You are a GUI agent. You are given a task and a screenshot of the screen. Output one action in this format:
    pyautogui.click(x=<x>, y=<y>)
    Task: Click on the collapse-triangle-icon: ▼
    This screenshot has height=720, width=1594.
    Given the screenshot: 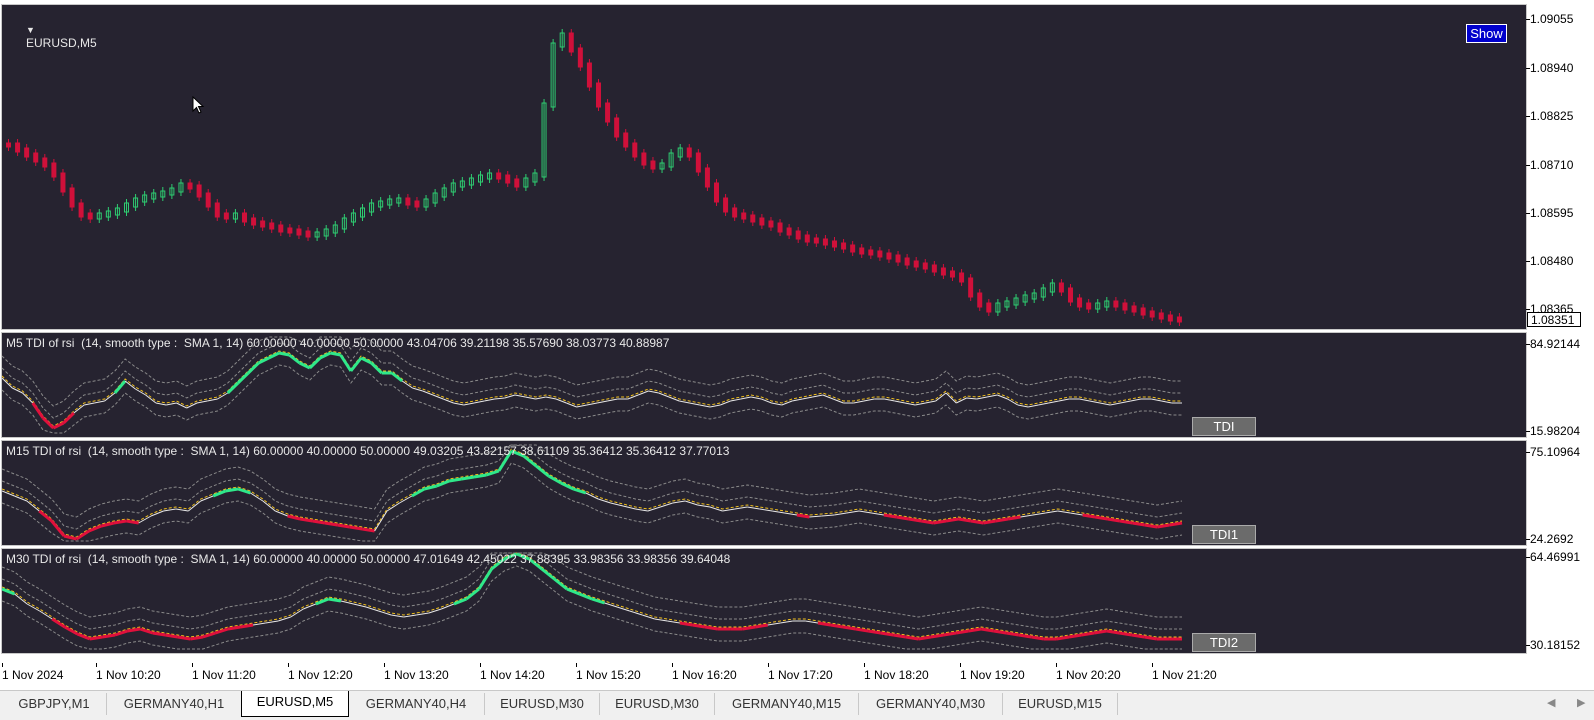 What is the action you would take?
    pyautogui.click(x=30, y=30)
    